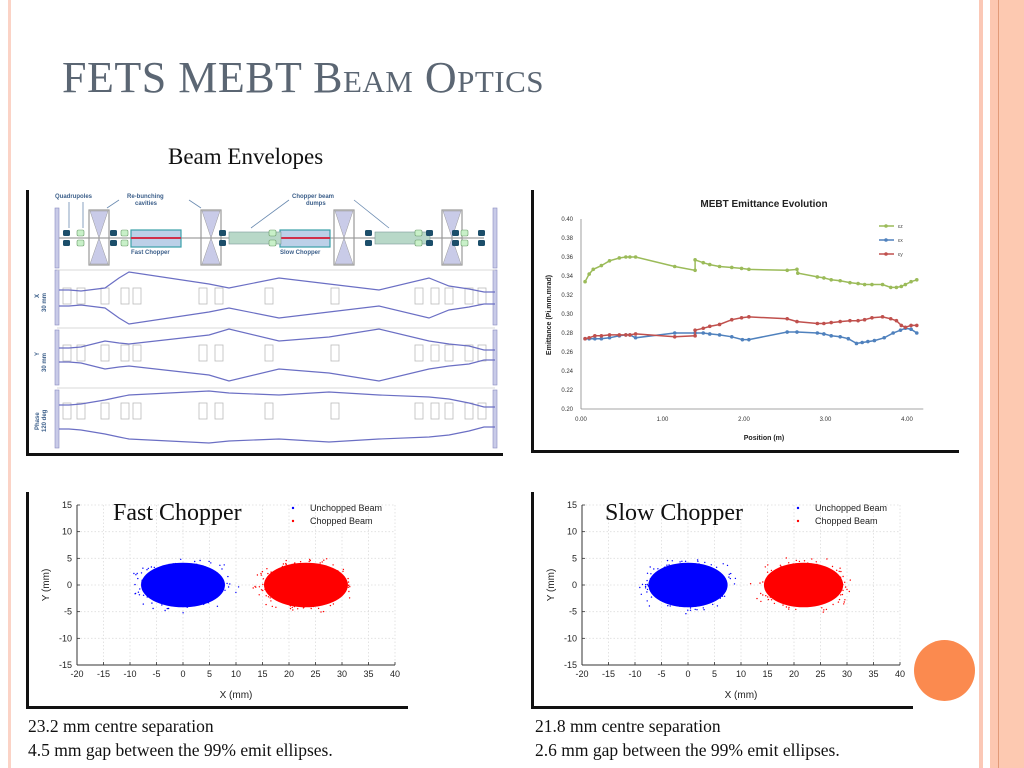  Describe the element at coordinates (886, 240) in the screenshot. I see `legend-marker` at that location.